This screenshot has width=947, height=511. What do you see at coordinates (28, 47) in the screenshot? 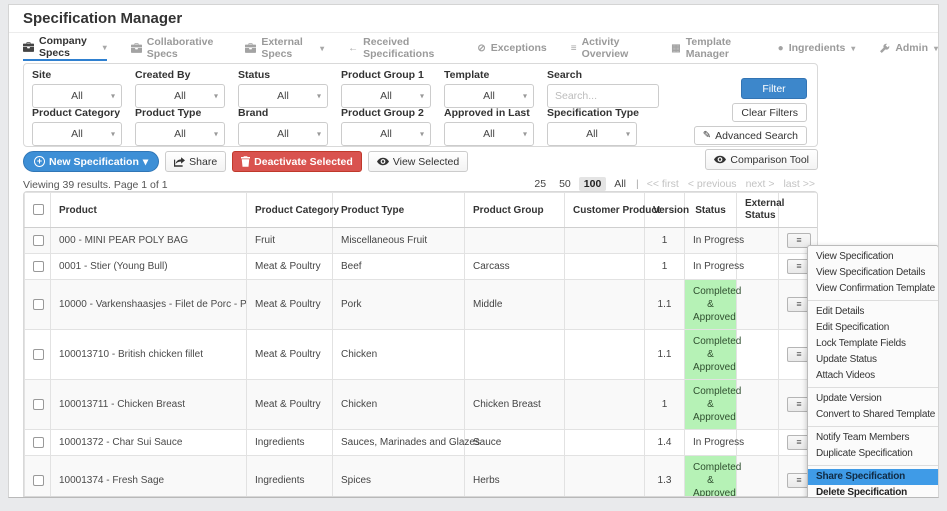
I see `briefcase-icon` at bounding box center [28, 47].